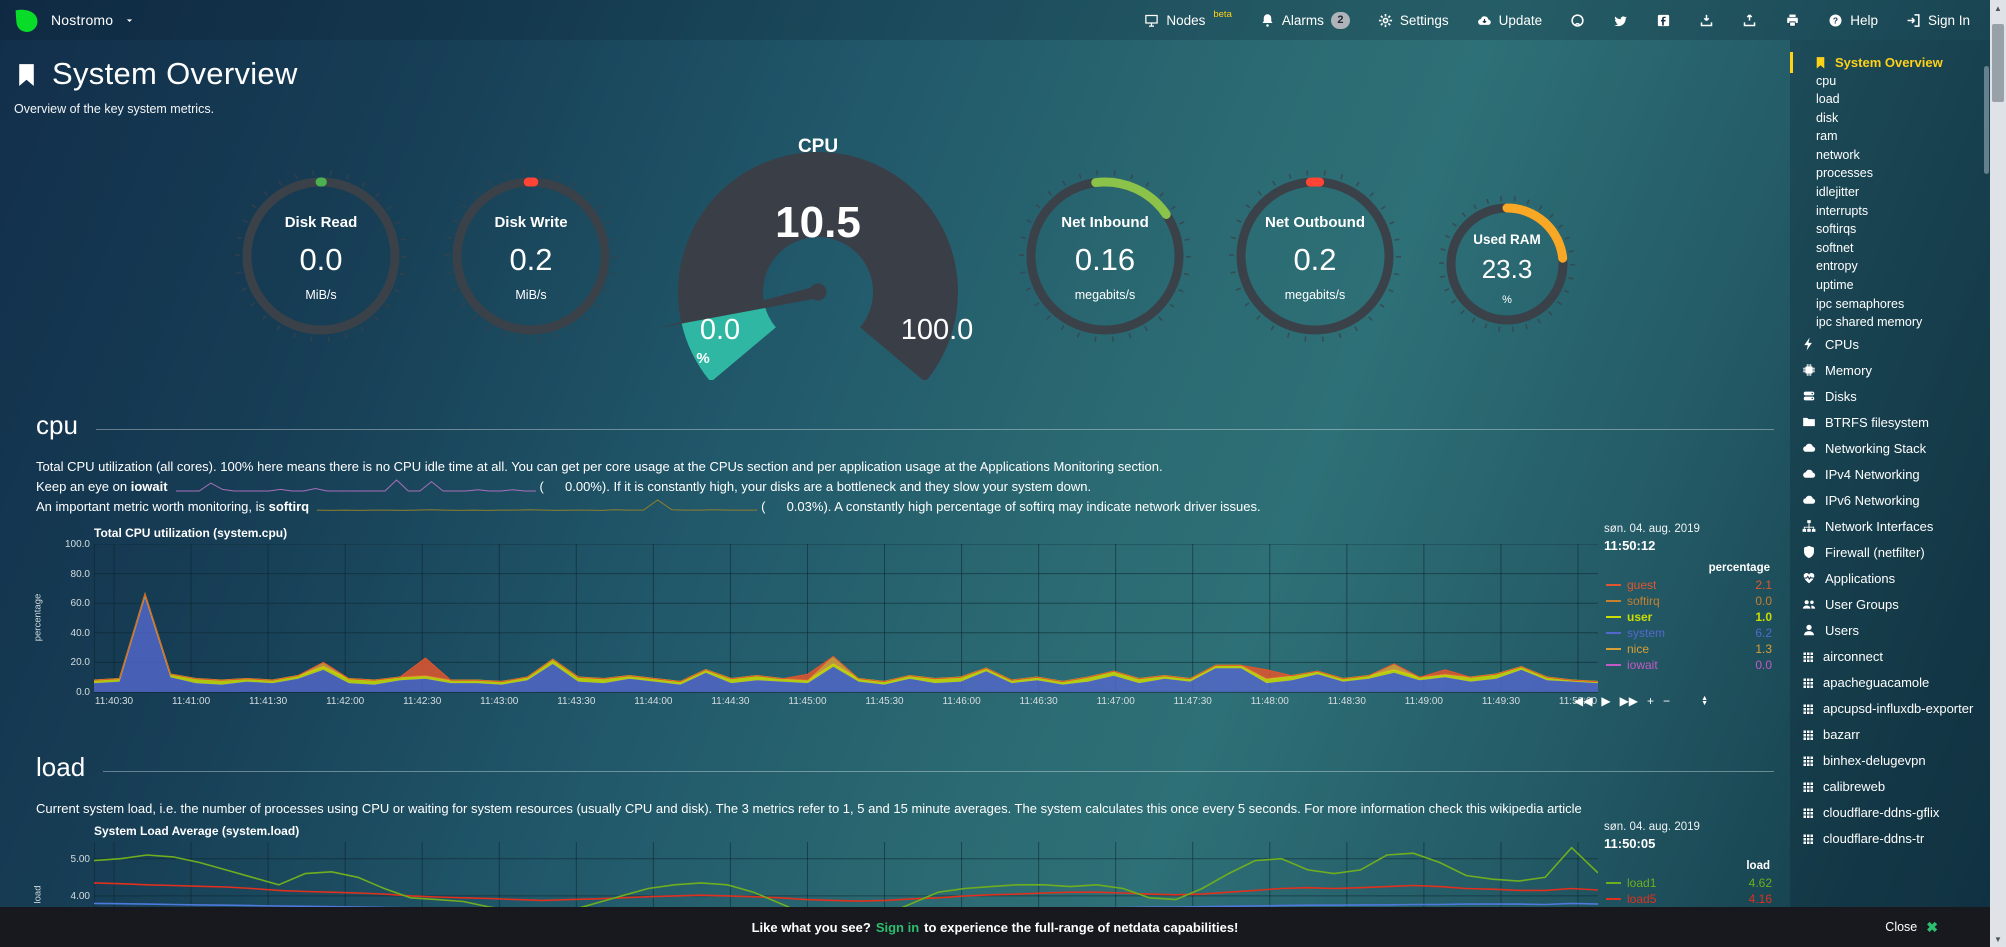 The image size is (2006, 947). What do you see at coordinates (1827, 136) in the screenshot?
I see `sidebar-subitem-ram: ram` at bounding box center [1827, 136].